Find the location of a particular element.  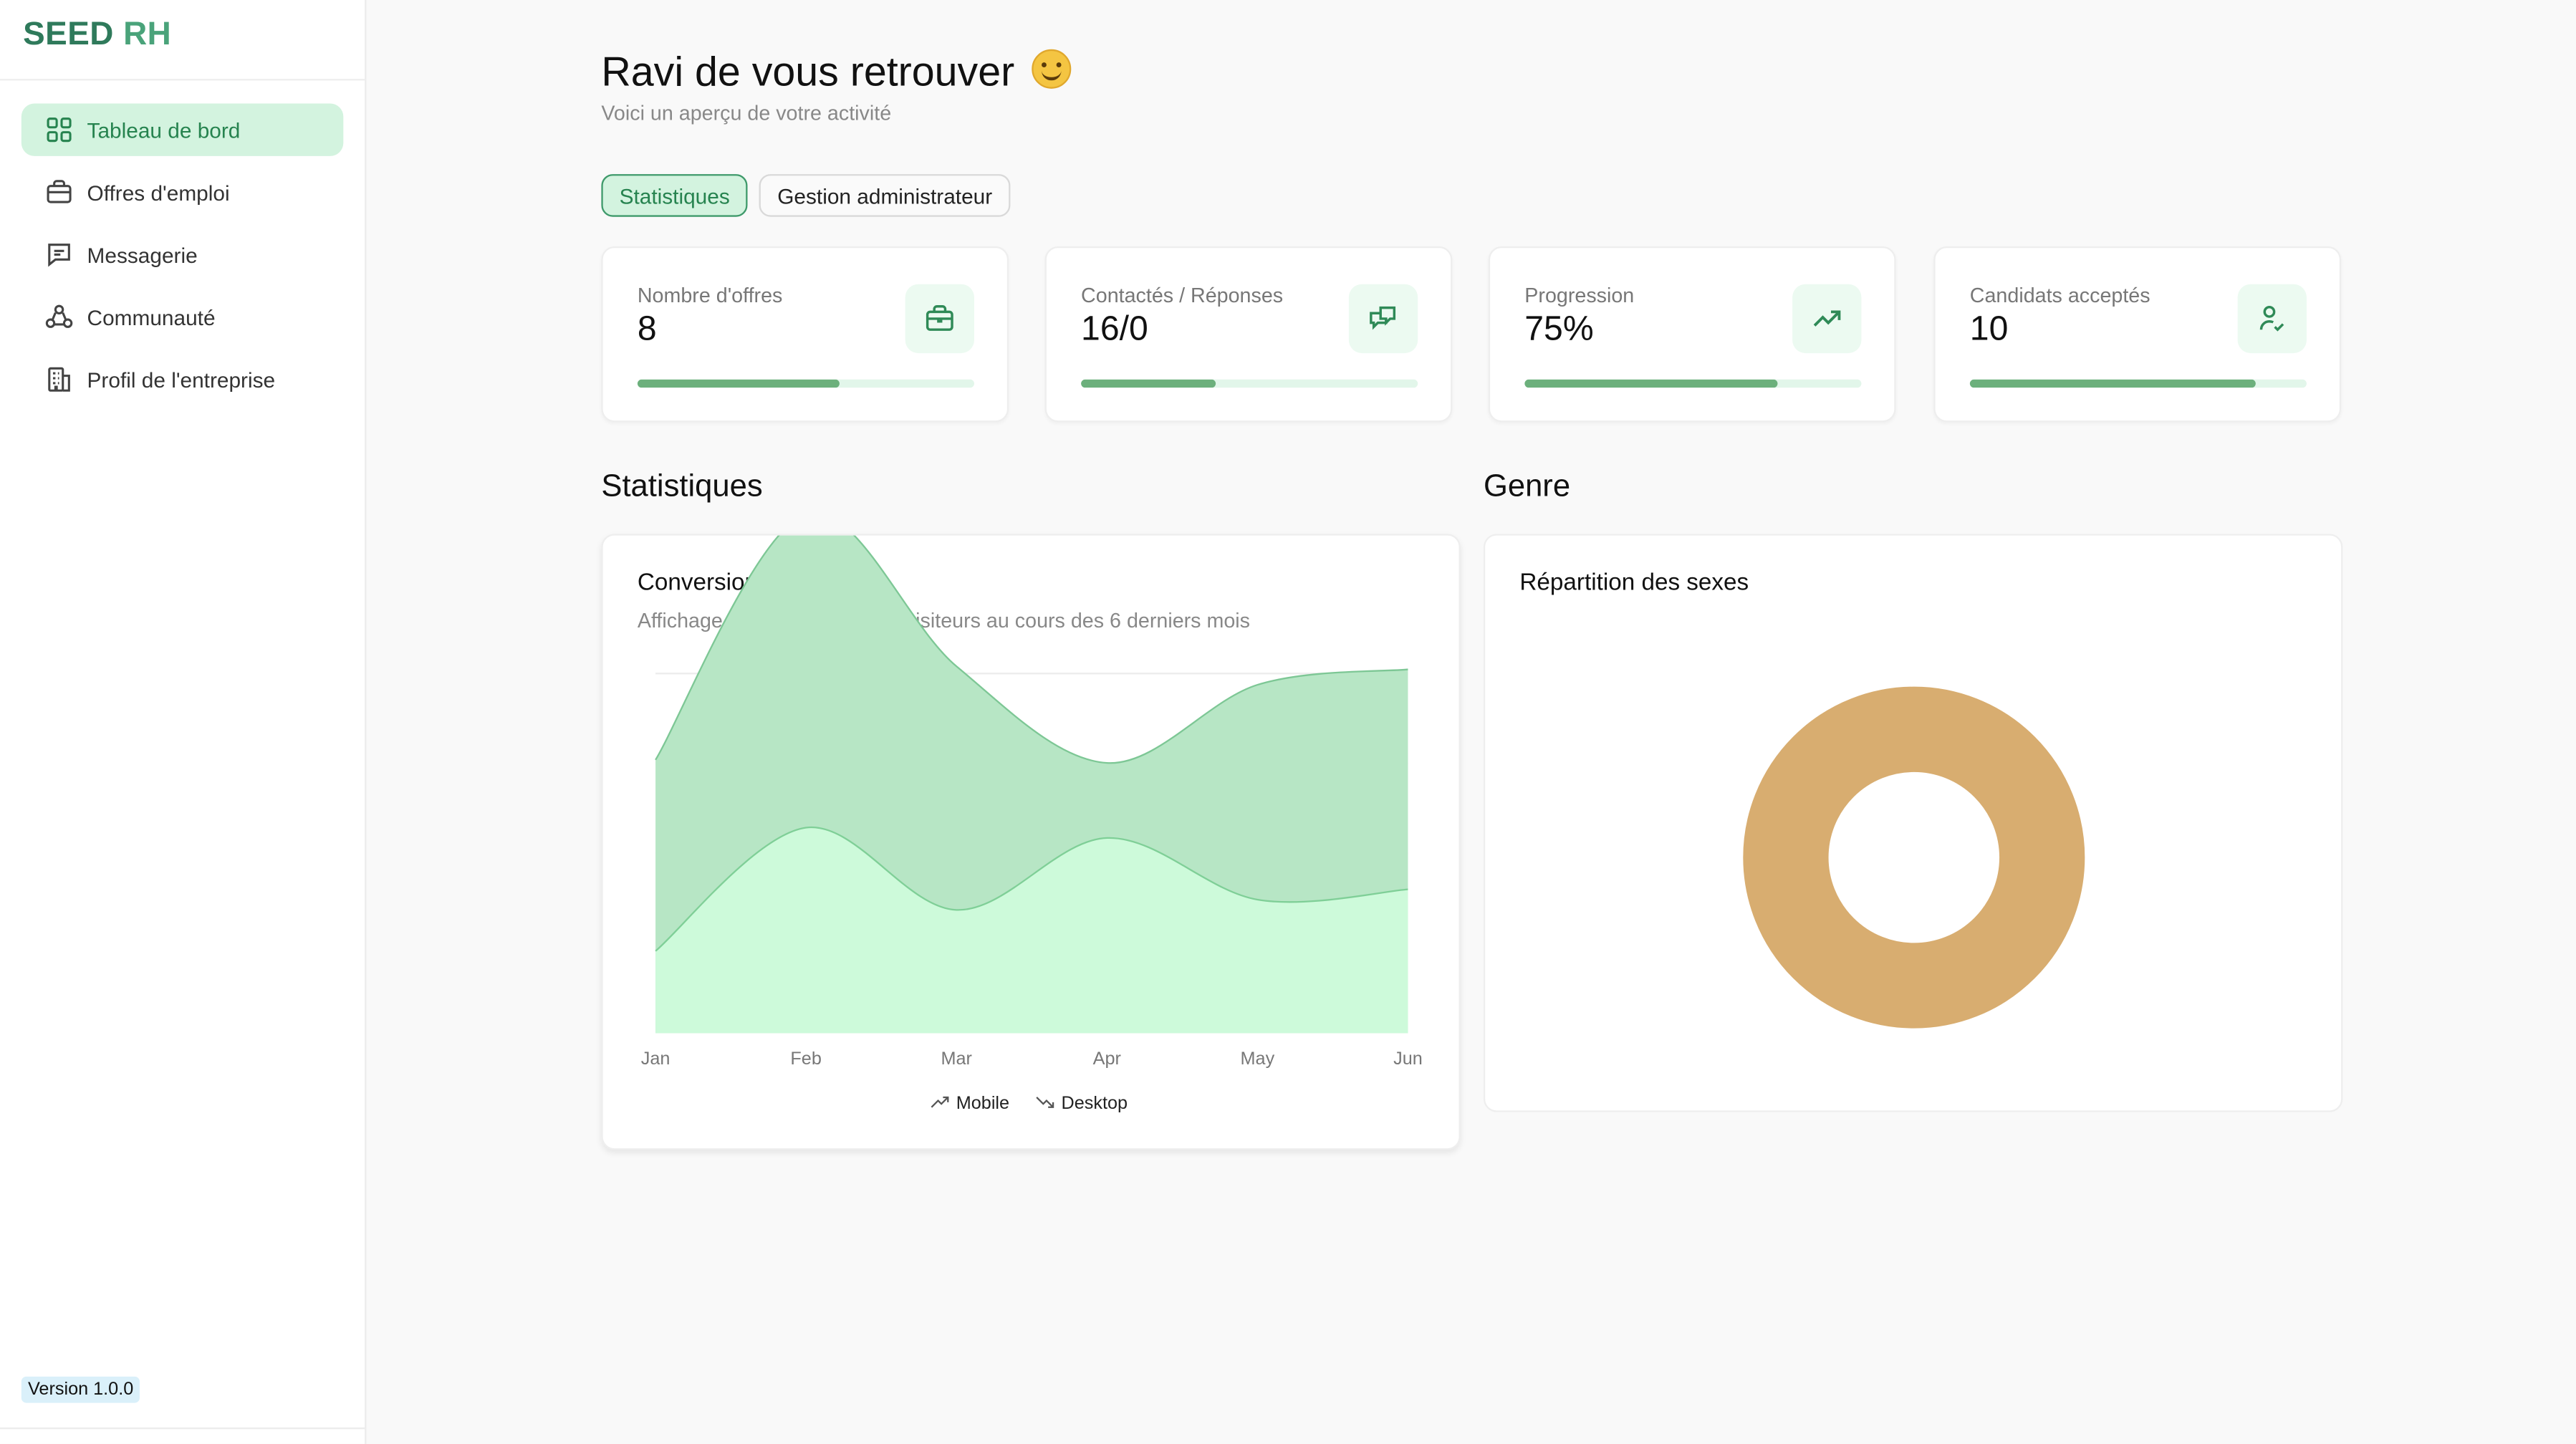

chart-title: Répartition des sexes is located at coordinates (1634, 583).